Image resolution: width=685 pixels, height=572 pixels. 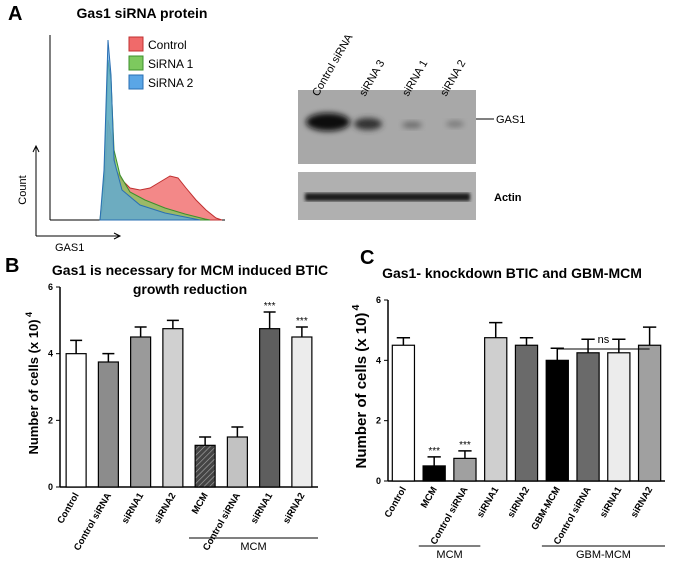 What do you see at coordinates (171, 64) in the screenshot?
I see `legend-label: SiRNA 1` at bounding box center [171, 64].